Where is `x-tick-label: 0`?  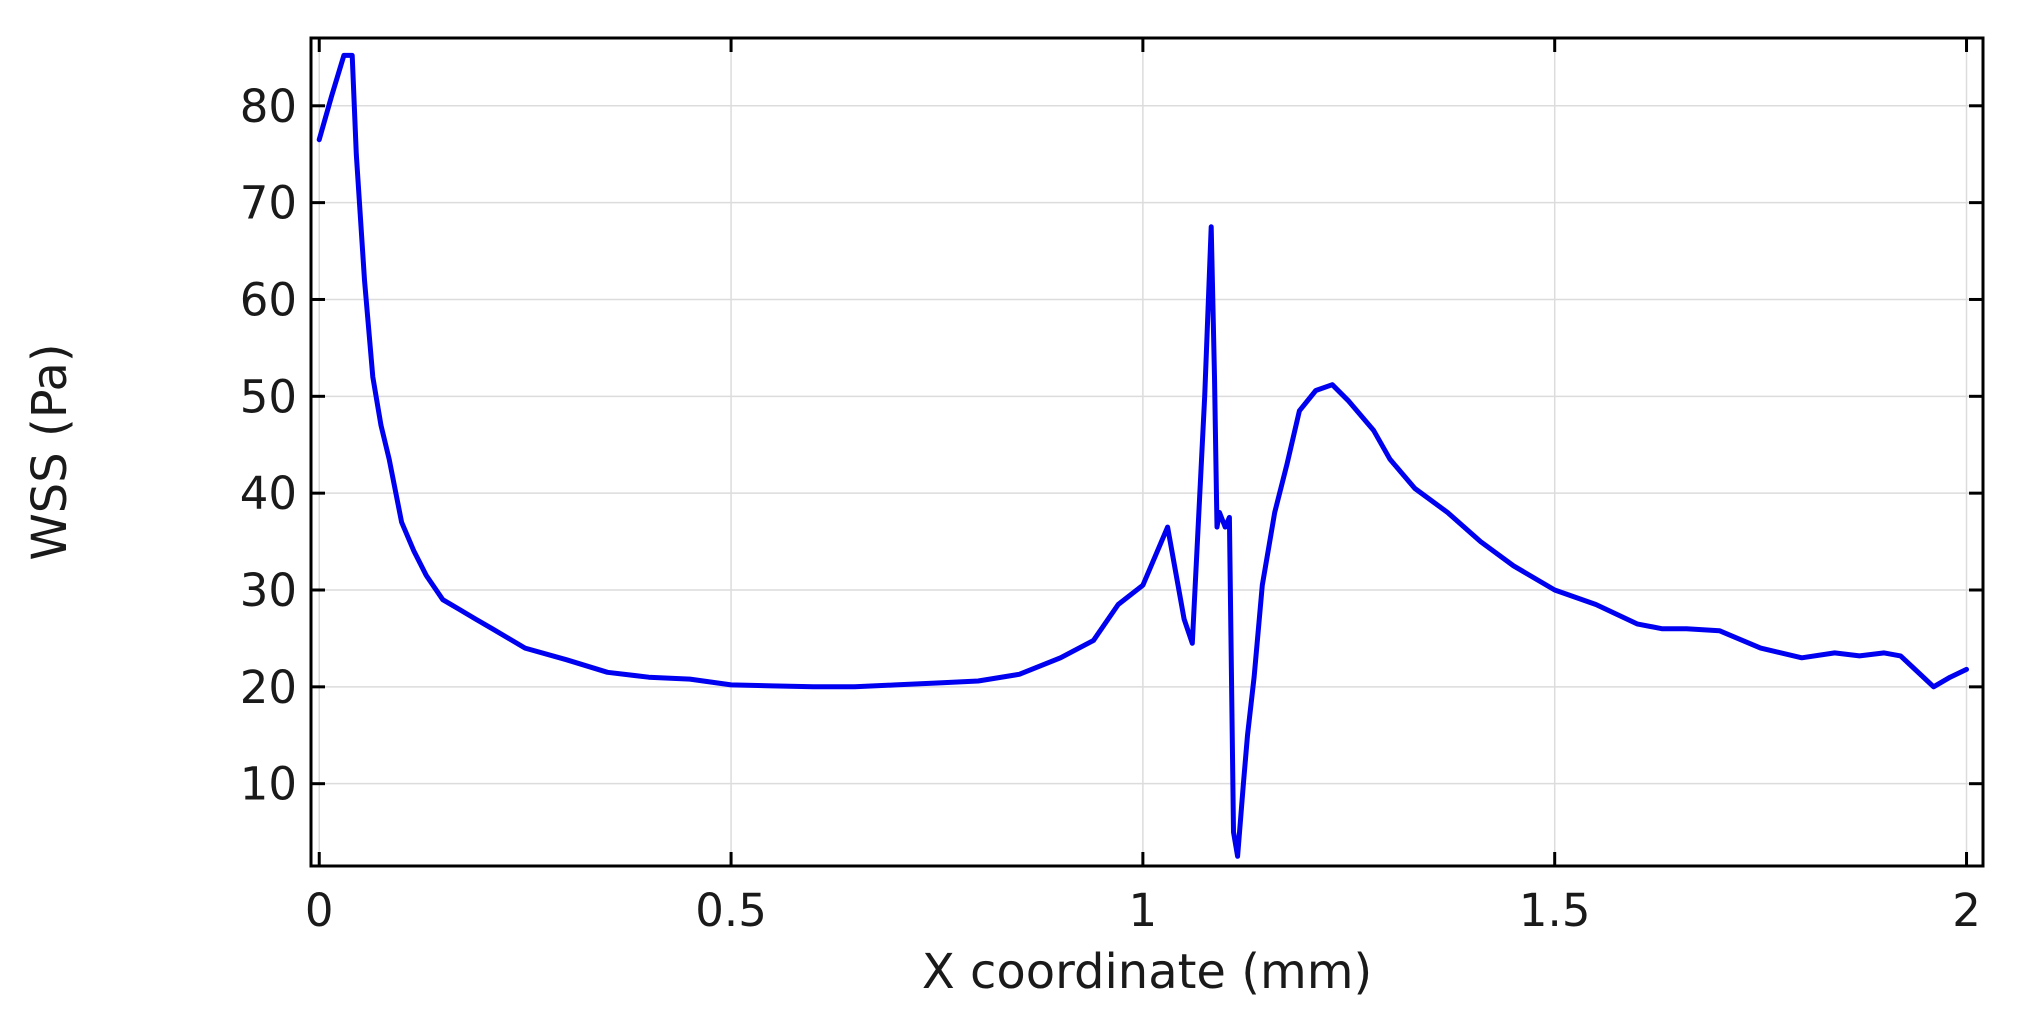 x-tick-label: 0 is located at coordinates (319, 910).